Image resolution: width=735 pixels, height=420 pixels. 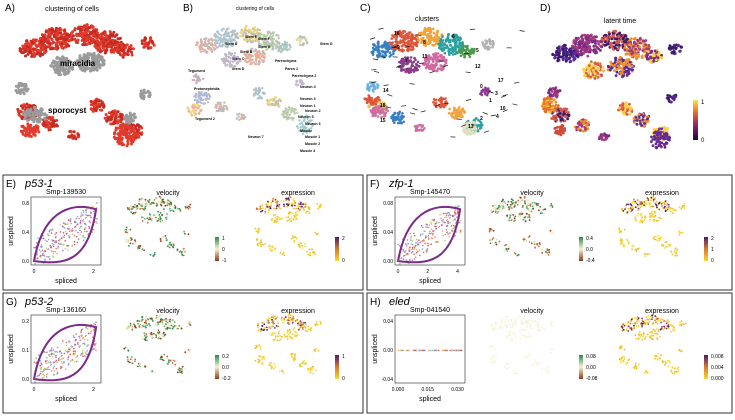 I want to click on expression-colorbar, so click(x=706, y=367).